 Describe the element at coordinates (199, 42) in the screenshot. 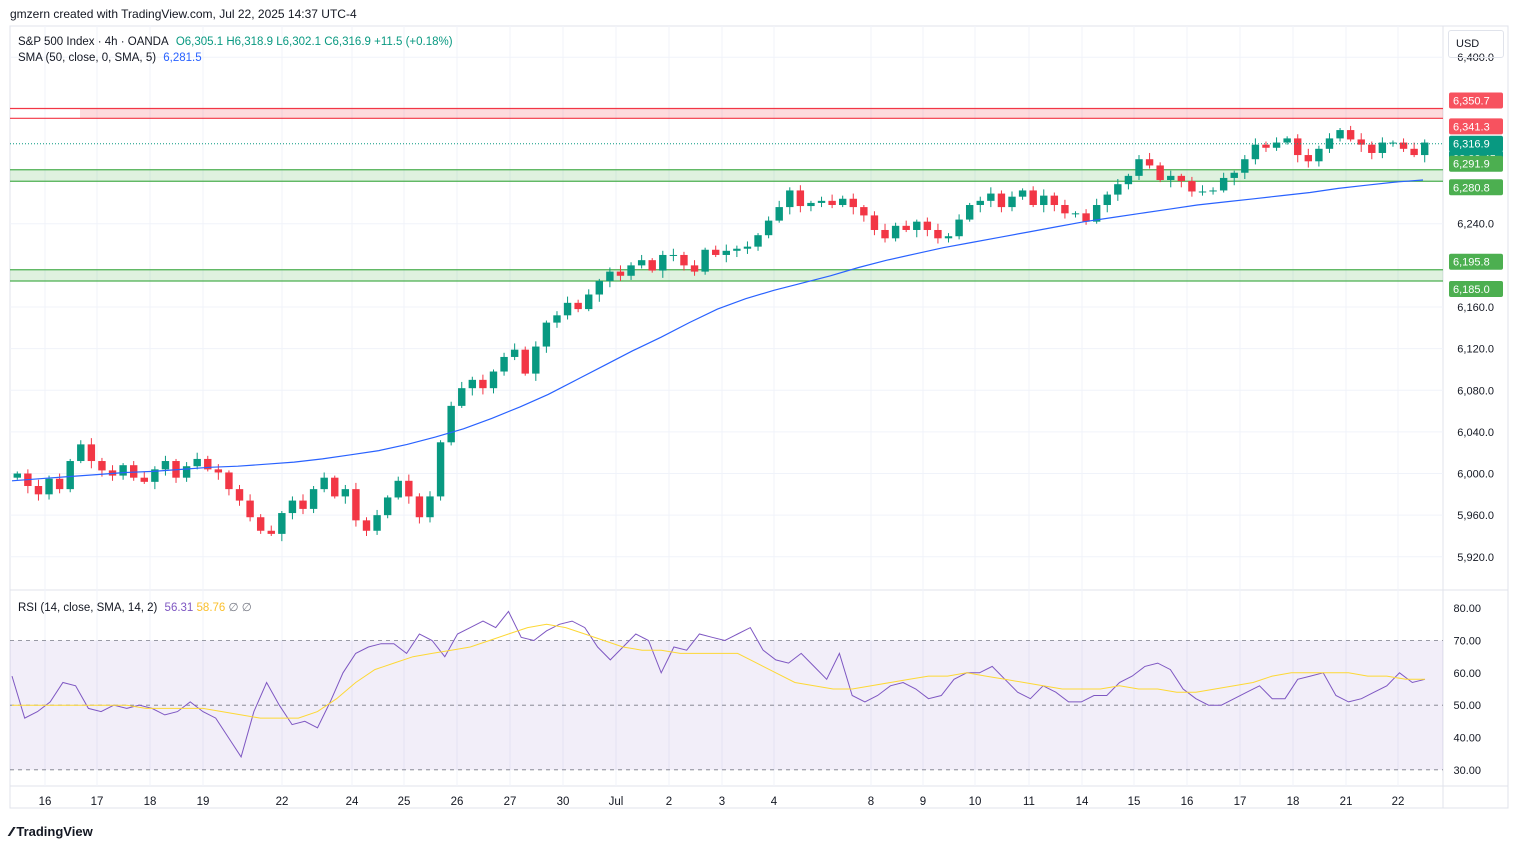

I see `open-value: O6,305.1` at that location.